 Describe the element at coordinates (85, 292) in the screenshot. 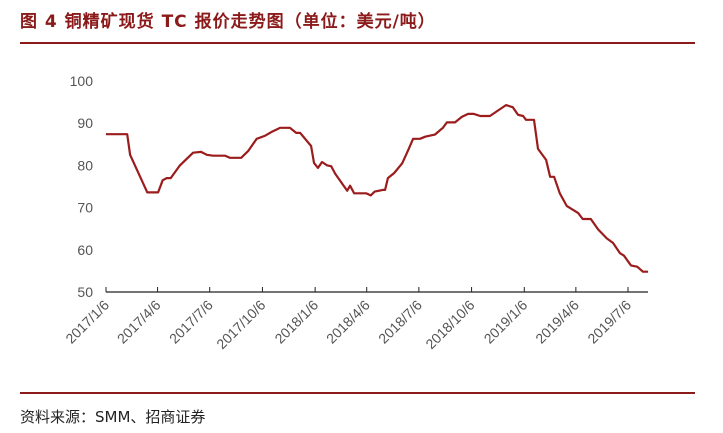

I see `y-tick-label: 50` at that location.